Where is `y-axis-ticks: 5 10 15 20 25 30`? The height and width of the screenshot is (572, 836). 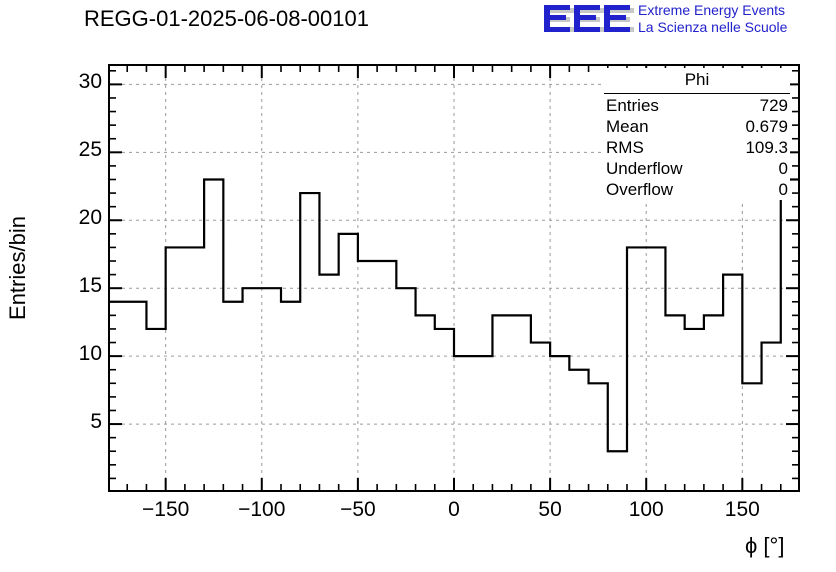 y-axis-ticks: 5 10 15 20 25 30 is located at coordinates (61, 286).